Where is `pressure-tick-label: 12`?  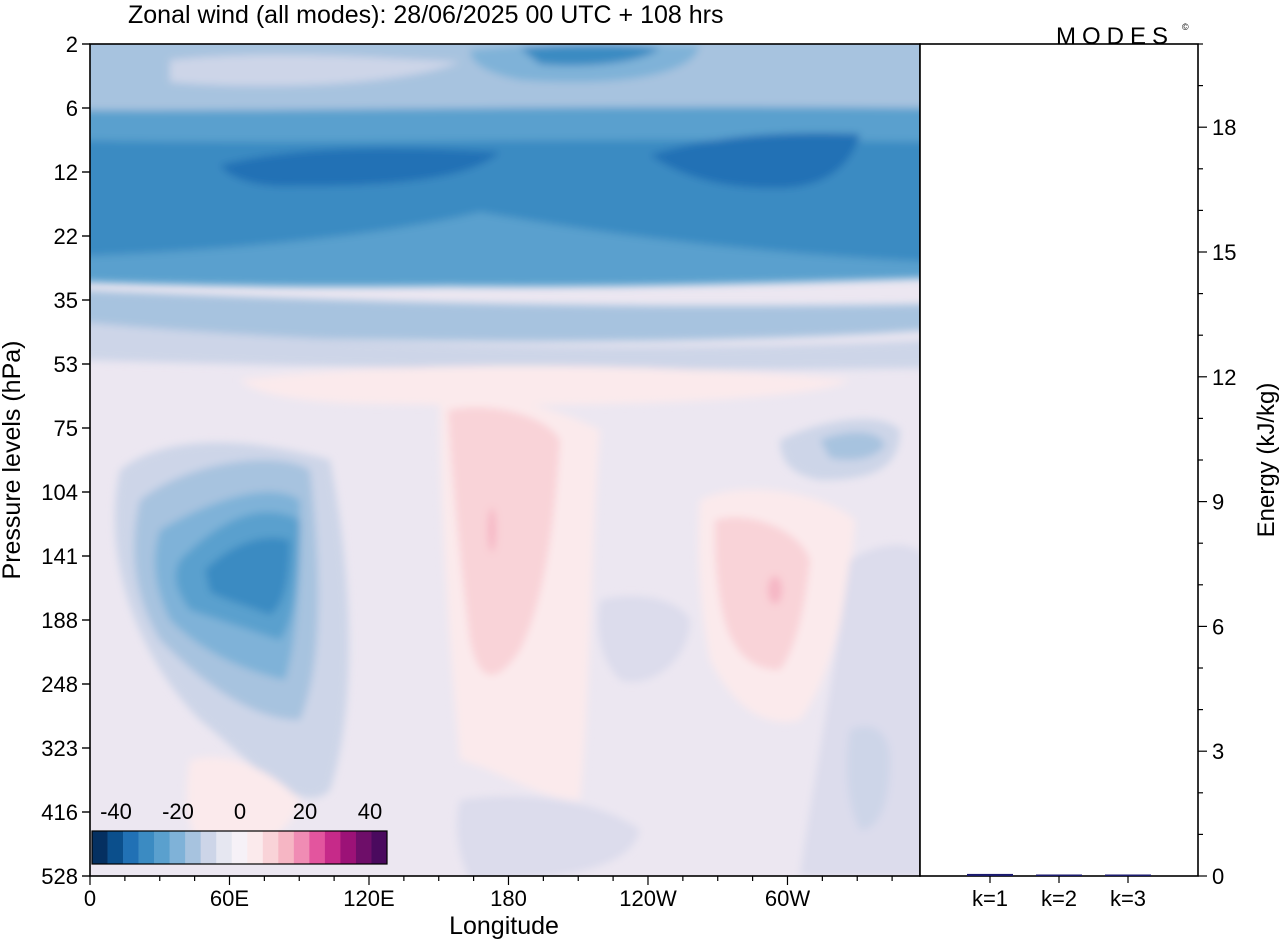
pressure-tick-label: 12 is located at coordinates (66, 172).